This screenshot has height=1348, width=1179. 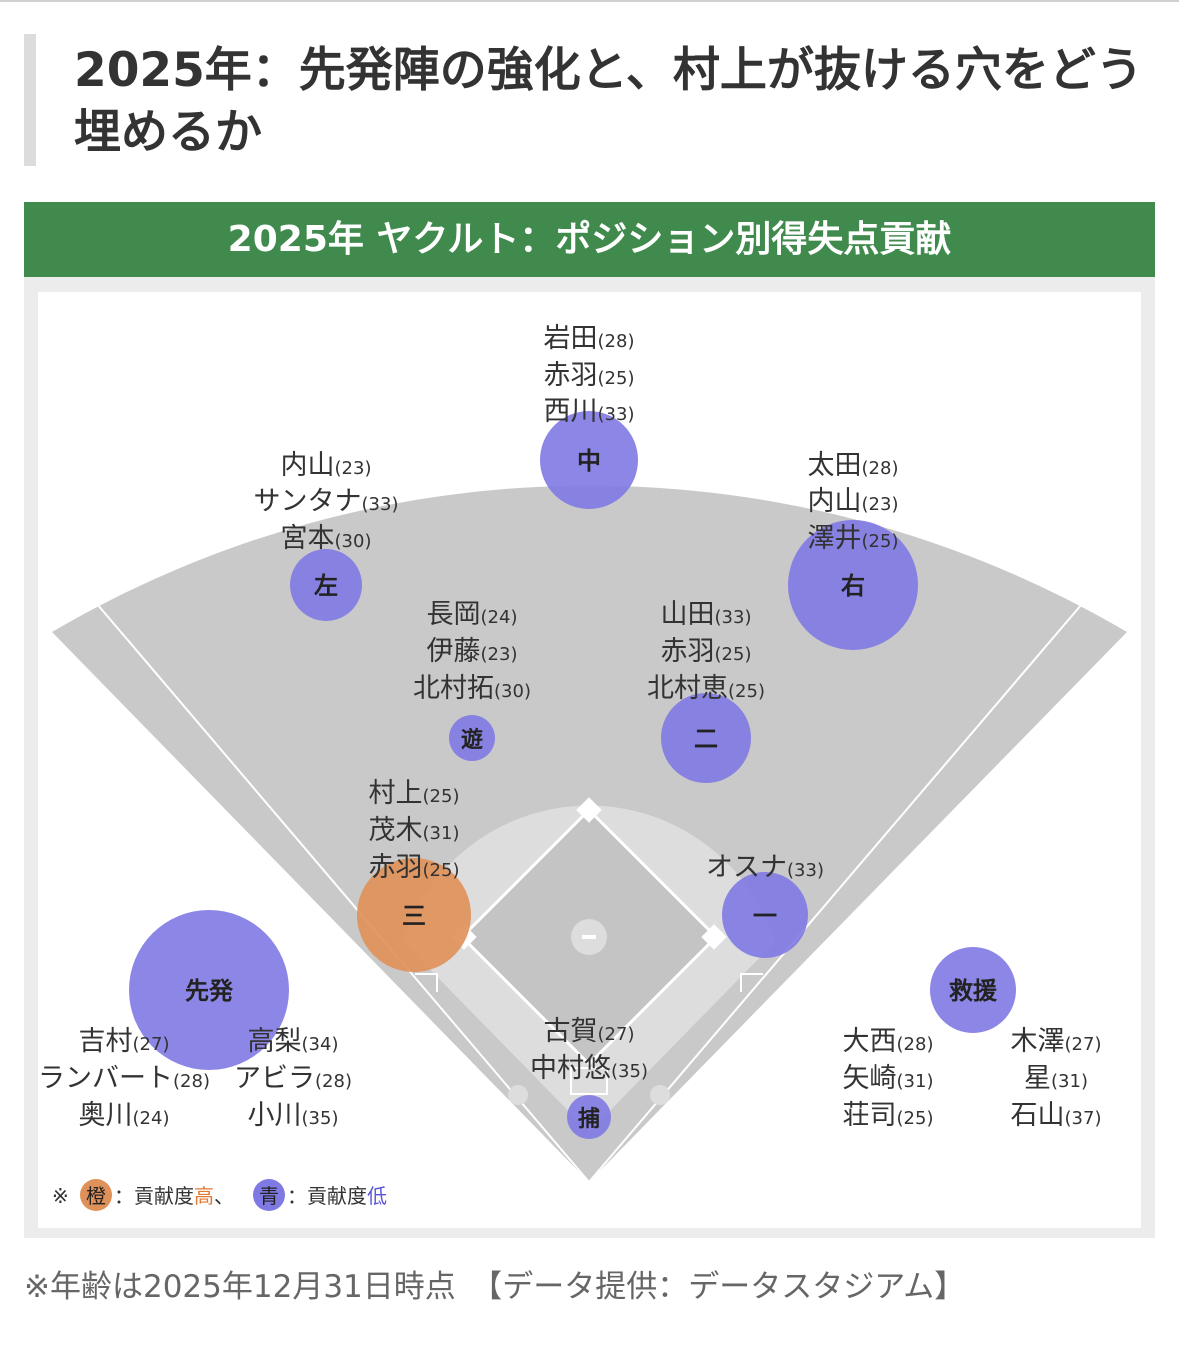 I want to click on player-name: 矢崎(31), so click(x=888, y=1078).